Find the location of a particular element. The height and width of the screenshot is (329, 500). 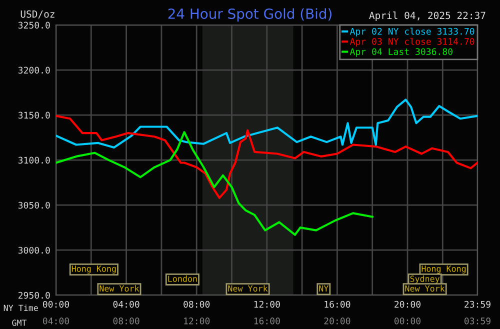

y-tick-label: 3200.0 is located at coordinates (34, 70).